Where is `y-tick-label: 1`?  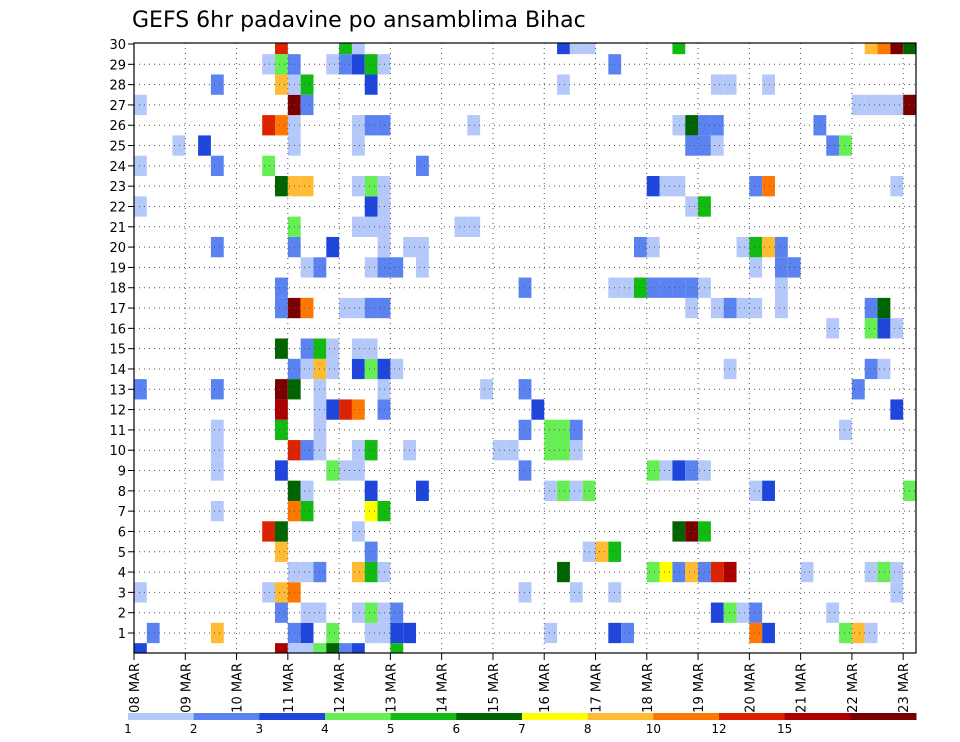 y-tick-label: 1 is located at coordinates (122, 634).